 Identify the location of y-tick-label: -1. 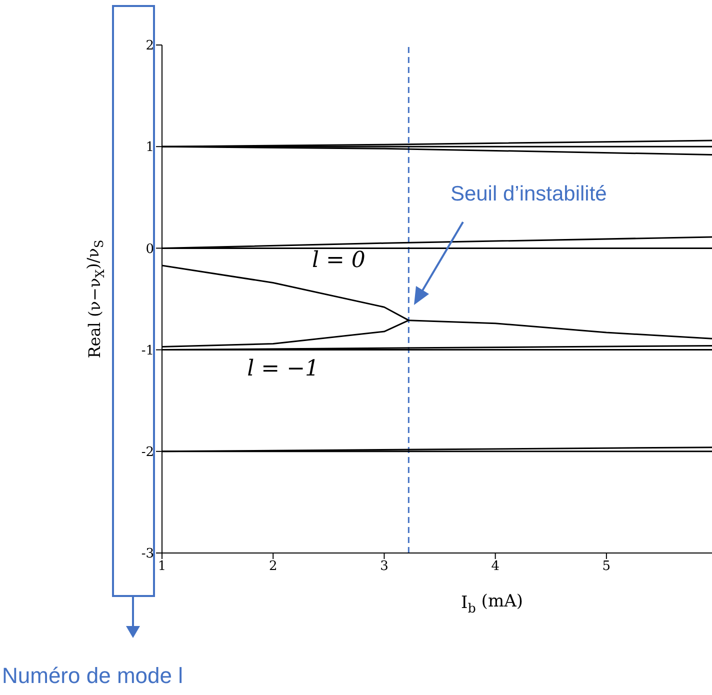
(147, 350).